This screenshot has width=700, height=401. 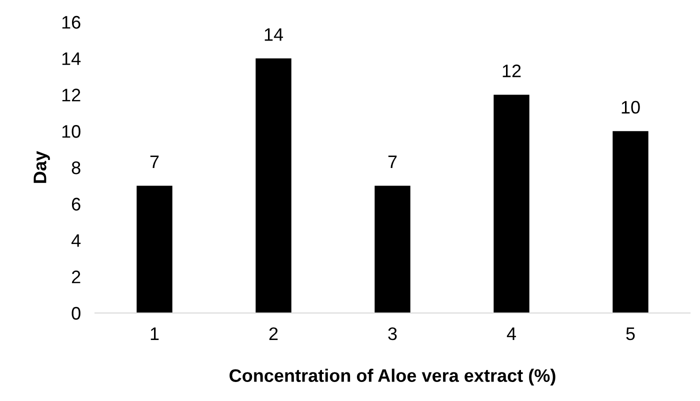 What do you see at coordinates (154, 334) in the screenshot?
I see `x-tick-label: 1` at bounding box center [154, 334].